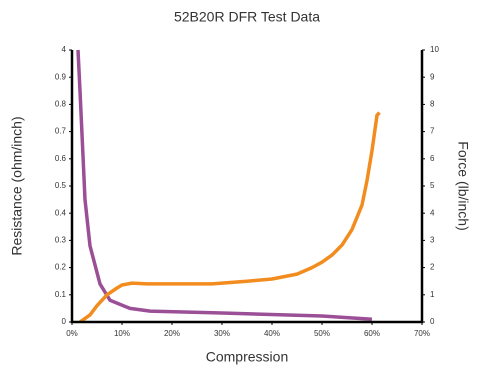 This screenshot has height=372, width=477. What do you see at coordinates (422, 333) in the screenshot?
I see `x-tick-label: 70%` at bounding box center [422, 333].